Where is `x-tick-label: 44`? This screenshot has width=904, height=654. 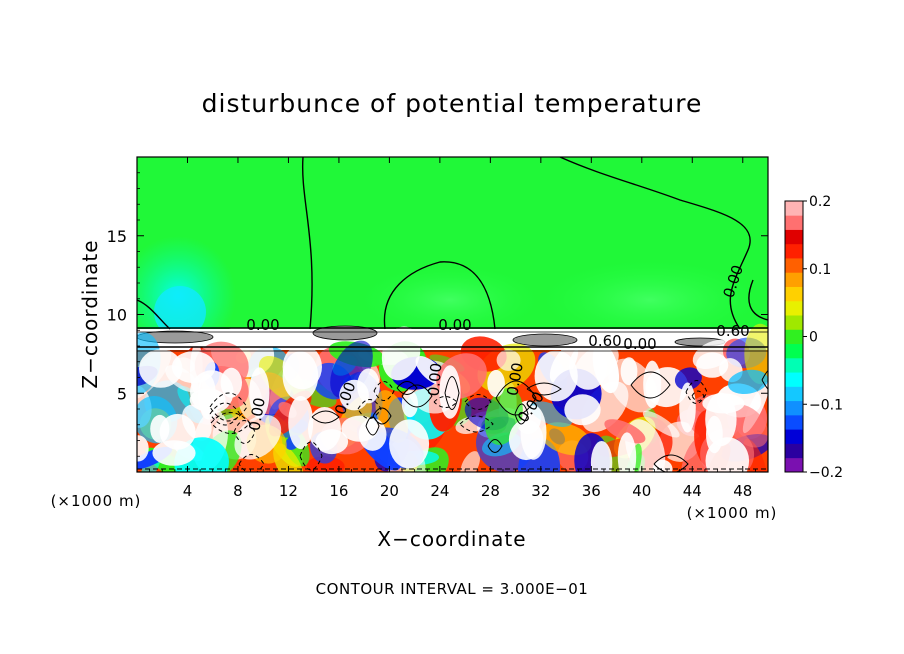
x-tick-label: 44 is located at coordinates (692, 491).